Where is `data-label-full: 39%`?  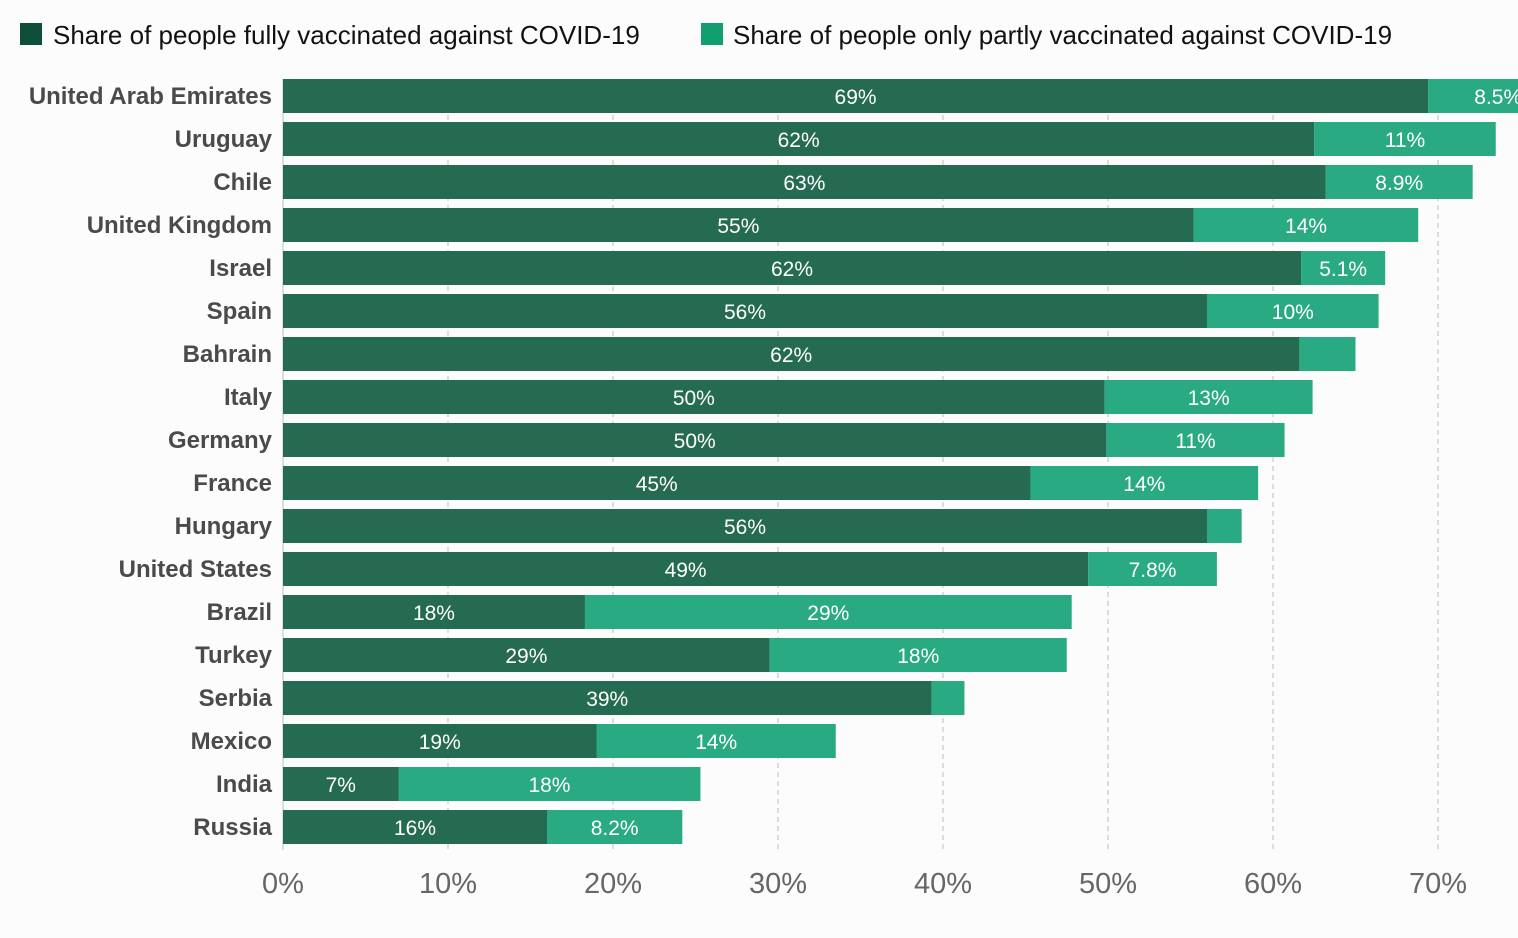 data-label-full: 39% is located at coordinates (607, 699).